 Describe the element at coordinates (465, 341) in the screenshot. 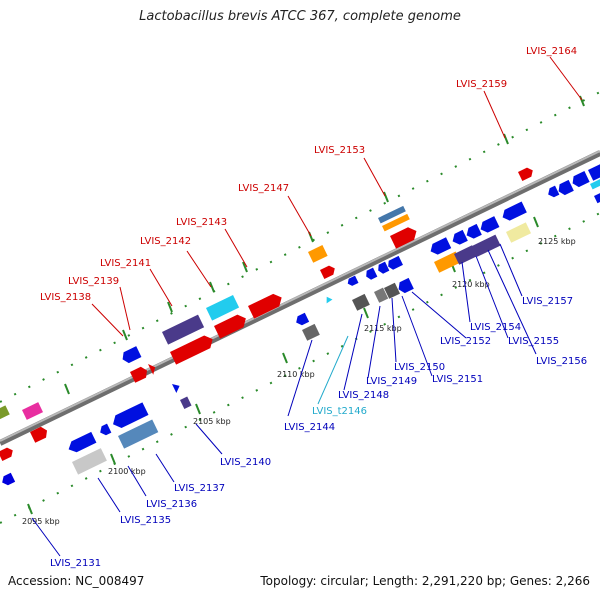

I see `gene-label: LVIS_2152` at that location.